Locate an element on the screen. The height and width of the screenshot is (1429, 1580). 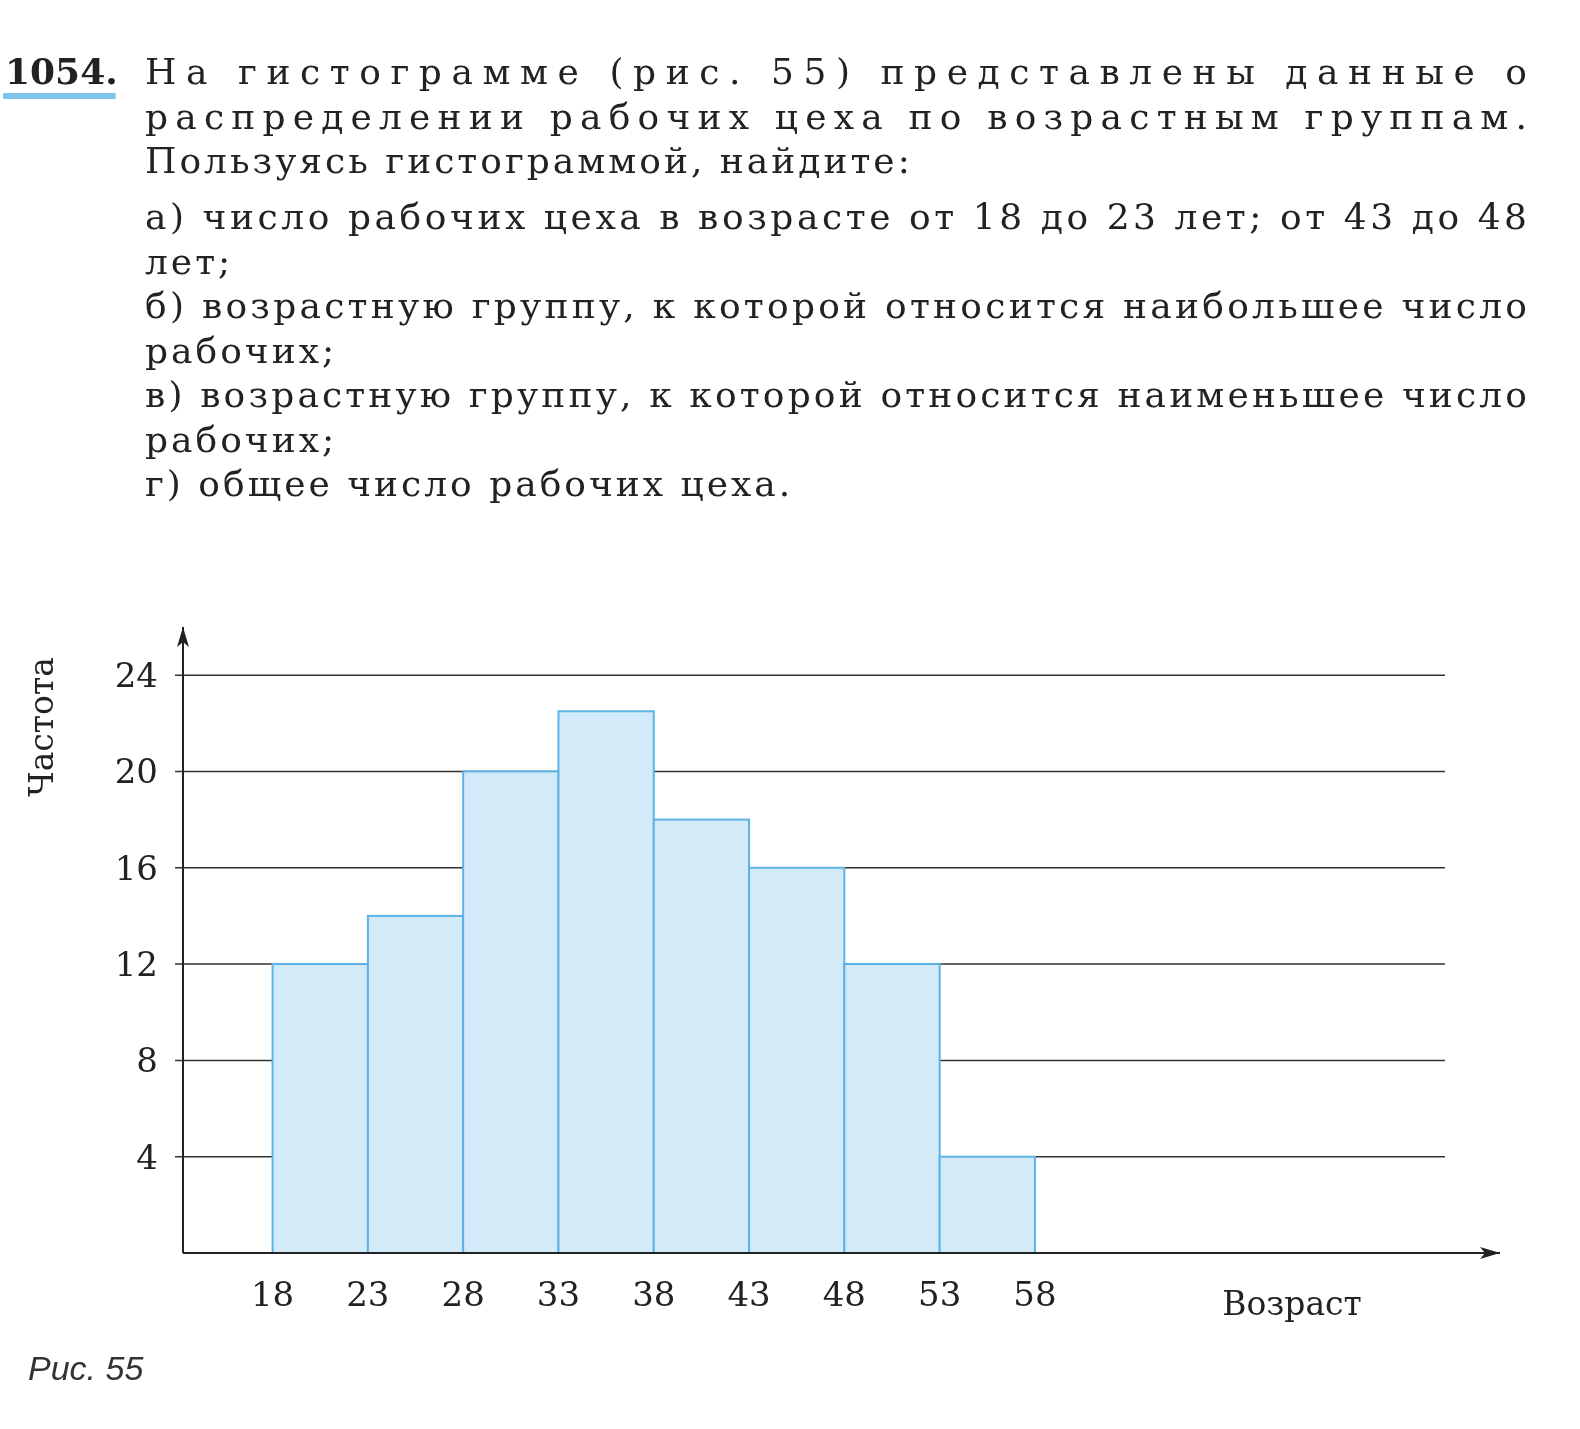
y-tick-label: 12 is located at coordinates (136, 964).